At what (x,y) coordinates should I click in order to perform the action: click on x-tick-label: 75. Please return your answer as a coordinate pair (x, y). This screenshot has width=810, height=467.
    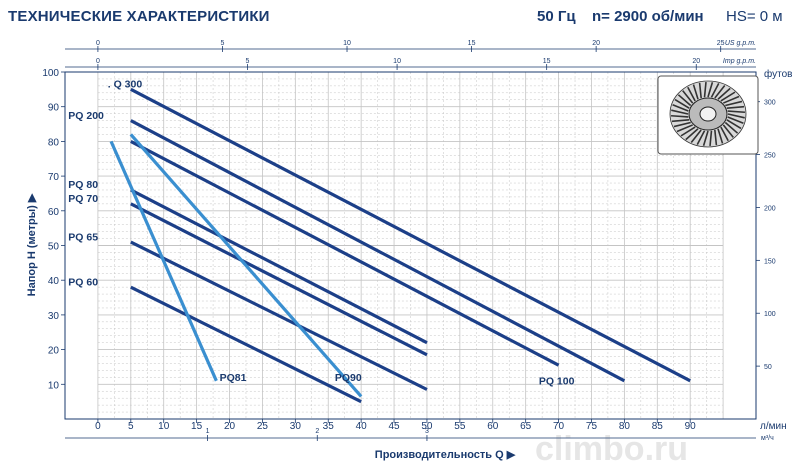
    Looking at the image, I should click on (592, 426).